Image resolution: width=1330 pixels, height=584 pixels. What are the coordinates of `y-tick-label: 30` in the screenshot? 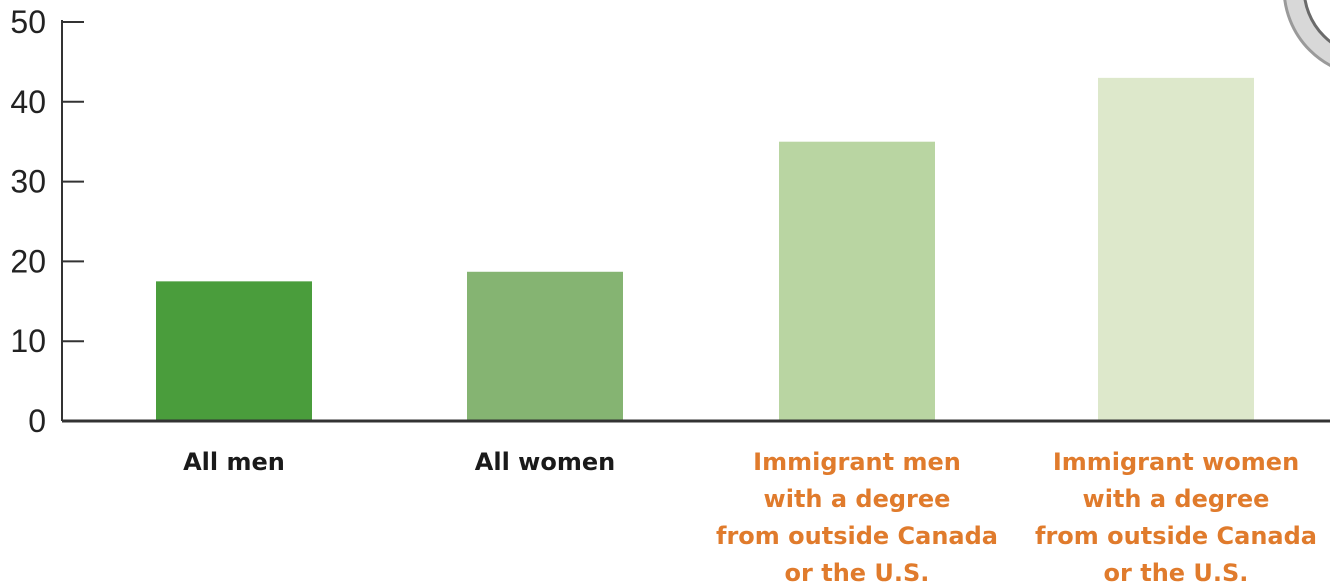 It's located at (28, 182).